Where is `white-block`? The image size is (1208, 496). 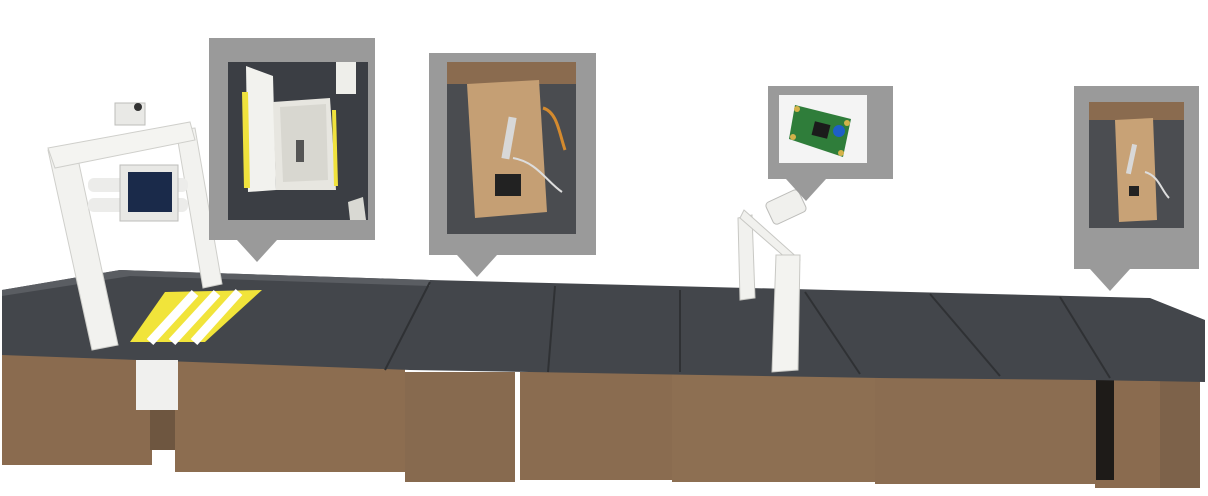
white-block is located at coordinates (157, 385).